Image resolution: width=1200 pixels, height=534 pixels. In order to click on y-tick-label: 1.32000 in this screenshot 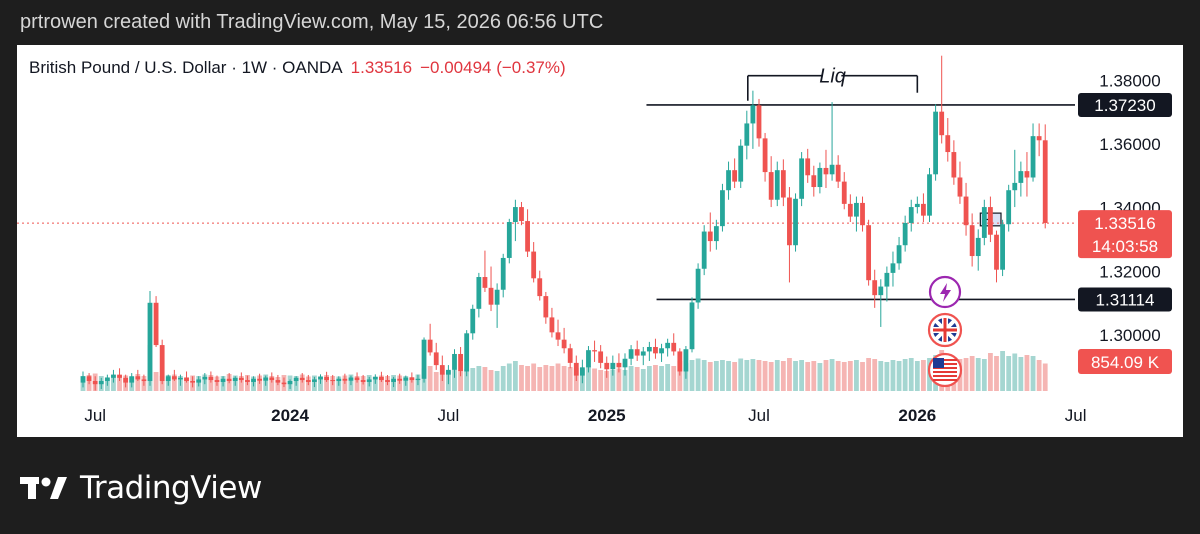, I will do `click(1129, 271)`.